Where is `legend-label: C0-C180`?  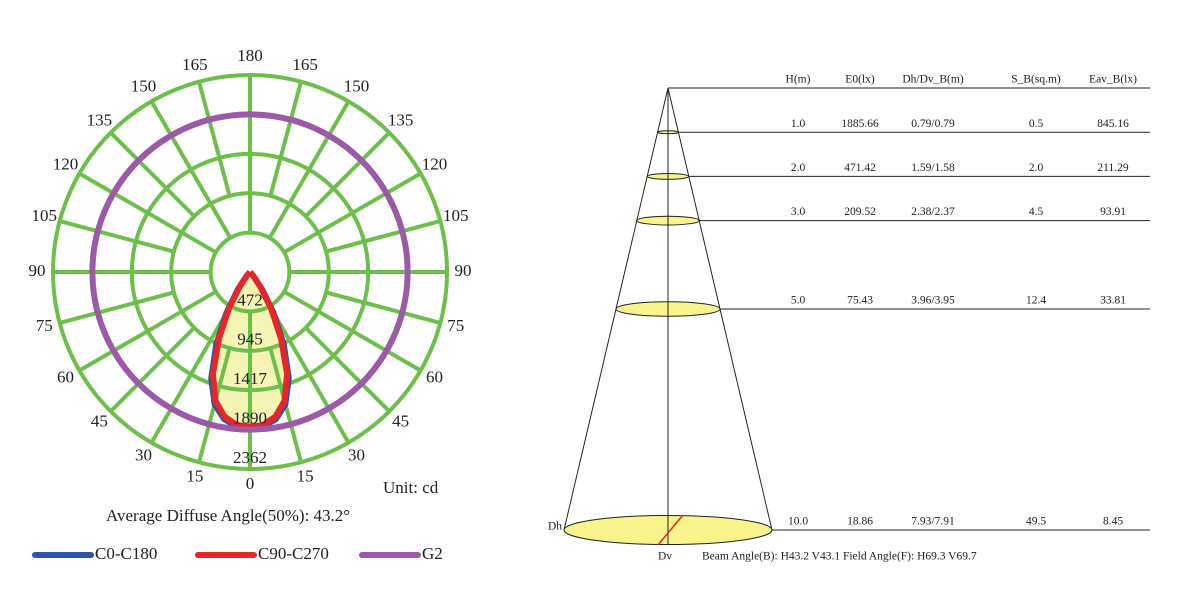
legend-label: C0-C180 is located at coordinates (126, 553).